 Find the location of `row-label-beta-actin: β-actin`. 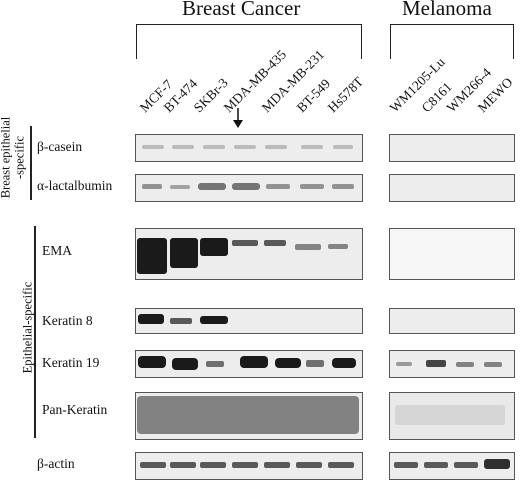

row-label-beta-actin: β-actin is located at coordinates (56, 463).